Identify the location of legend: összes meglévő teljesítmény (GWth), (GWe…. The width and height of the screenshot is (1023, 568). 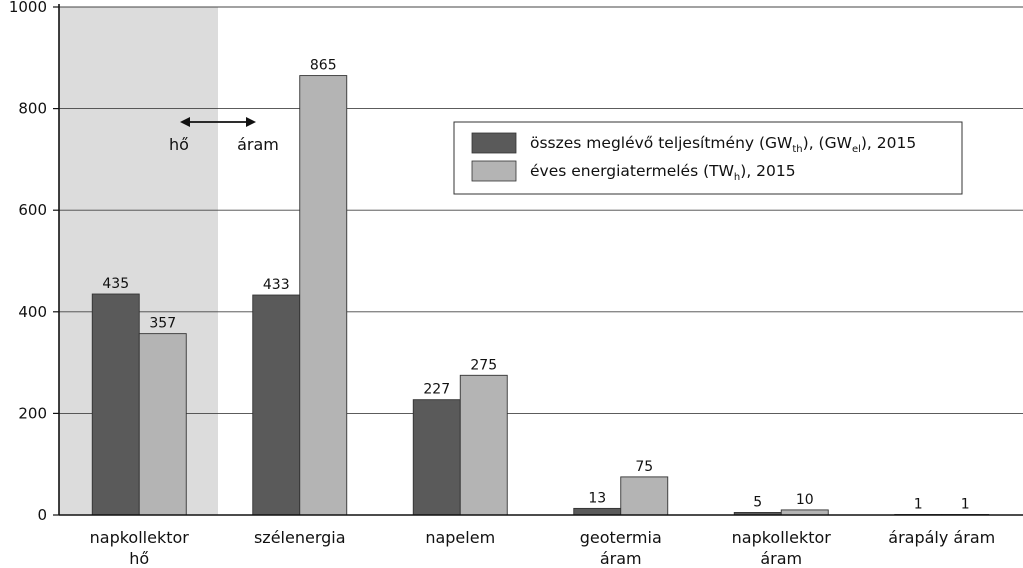
(708, 158).